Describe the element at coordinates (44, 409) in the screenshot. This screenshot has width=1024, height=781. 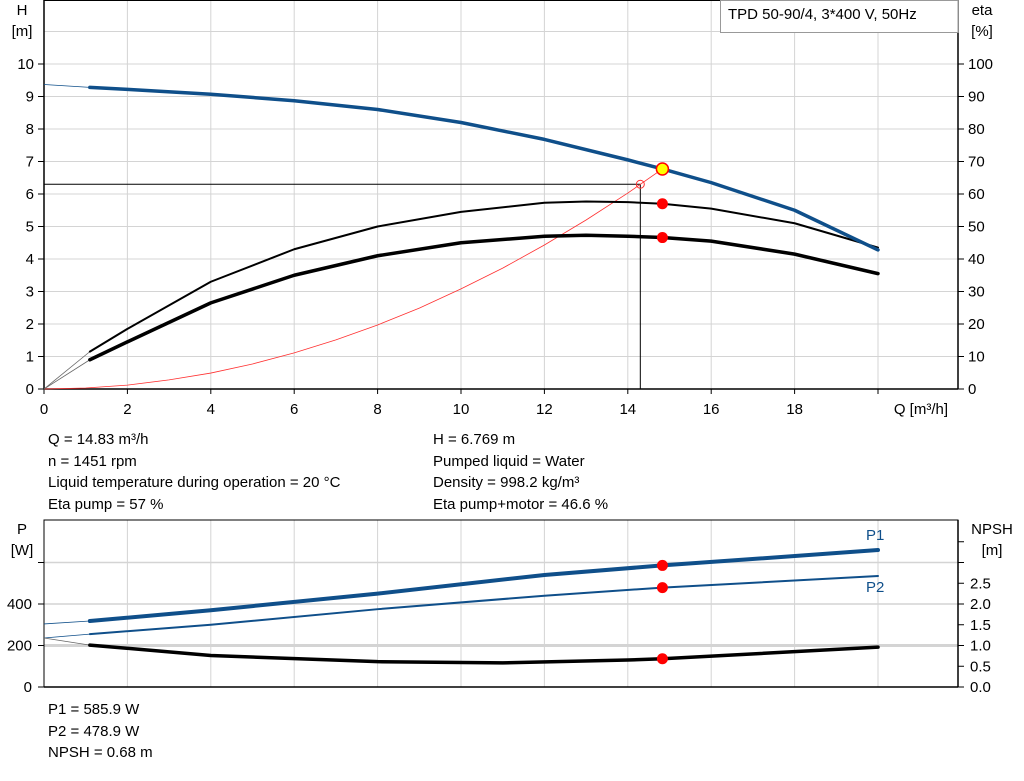
I see `x-tick-label: 0` at that location.